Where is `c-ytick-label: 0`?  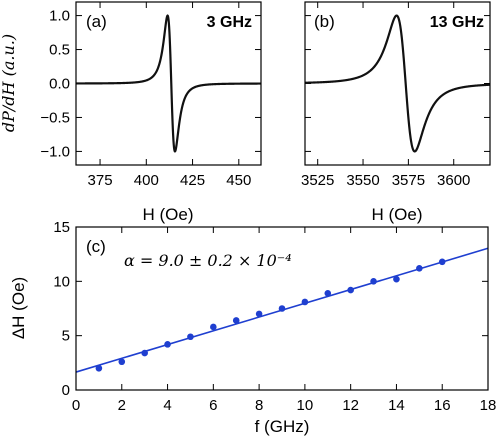
c-ytick-label: 0 is located at coordinates (66, 390).